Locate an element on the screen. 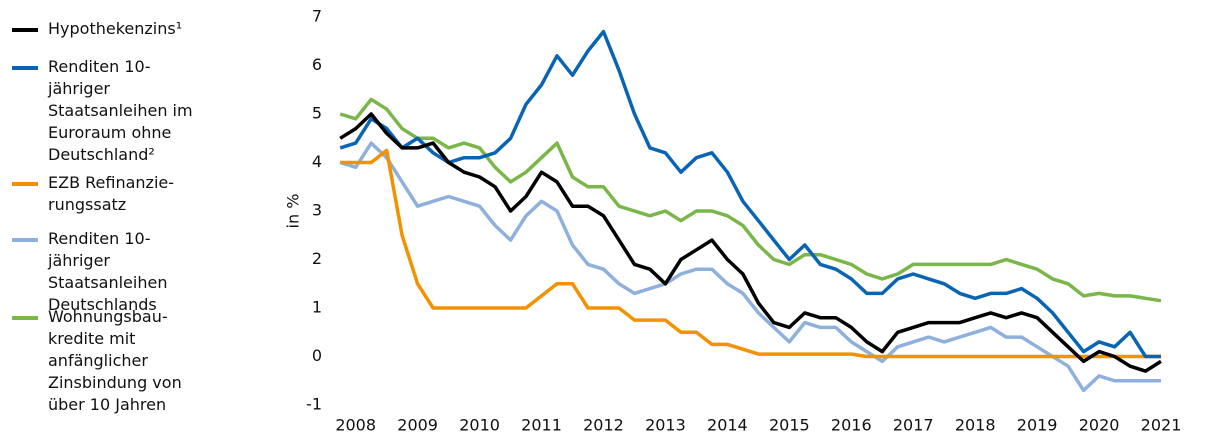 This screenshot has width=1206, height=439. x-tick-label: 2018 is located at coordinates (975, 425).